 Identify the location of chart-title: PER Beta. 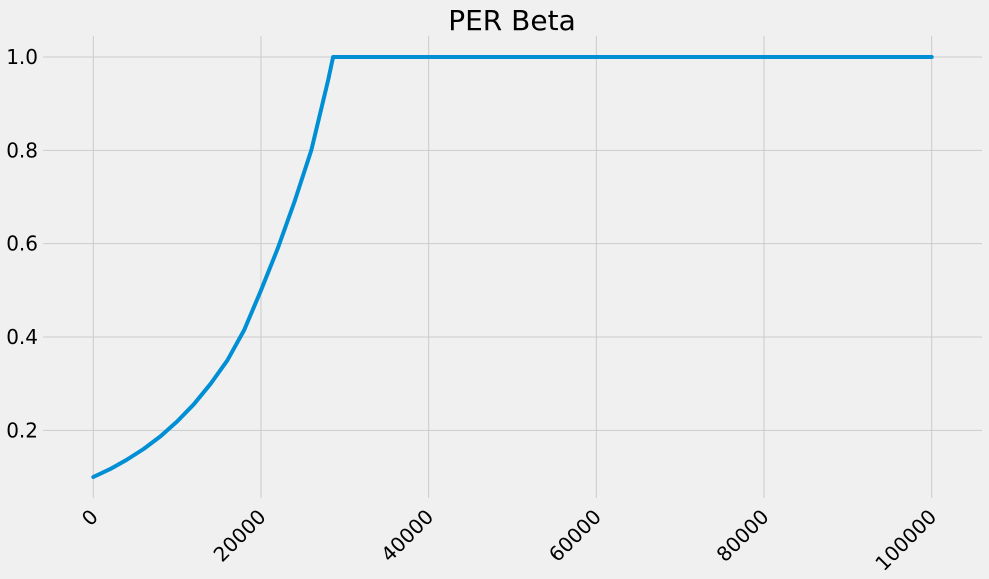
(512, 20).